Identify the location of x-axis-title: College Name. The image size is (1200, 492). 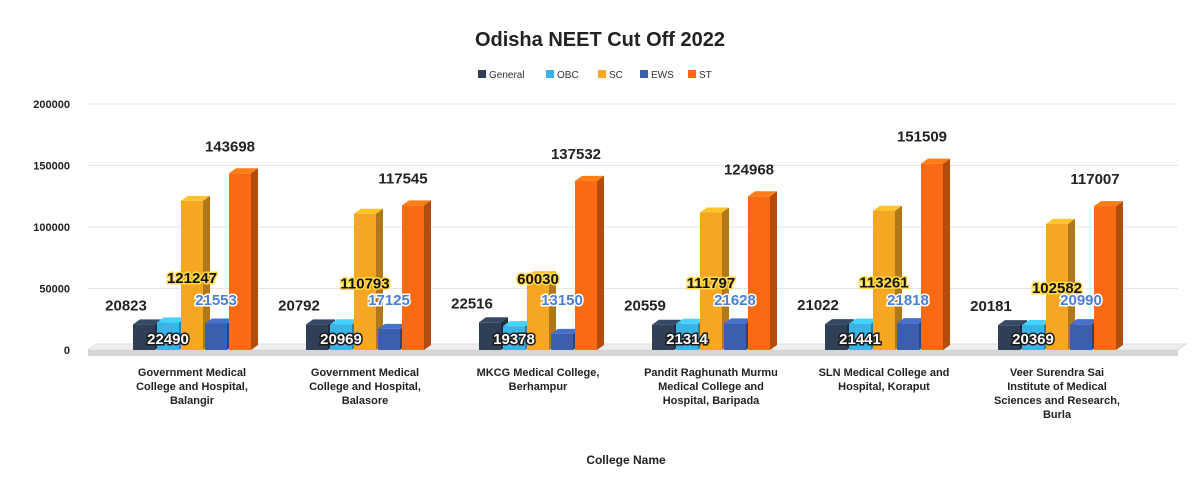
(626, 460).